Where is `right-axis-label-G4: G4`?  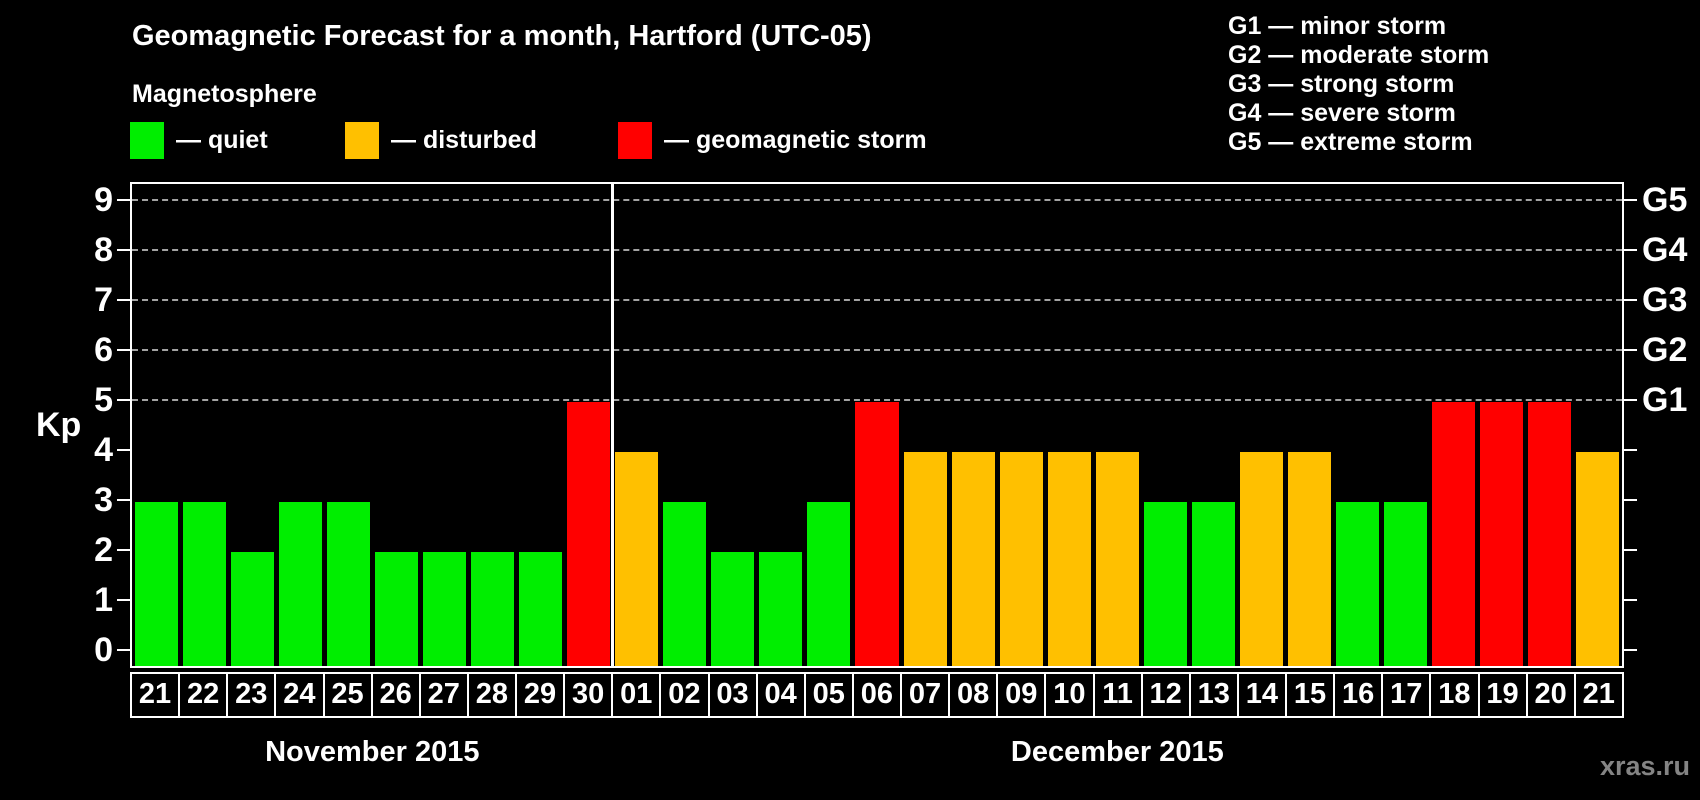 right-axis-label-G4: G4 is located at coordinates (1665, 250).